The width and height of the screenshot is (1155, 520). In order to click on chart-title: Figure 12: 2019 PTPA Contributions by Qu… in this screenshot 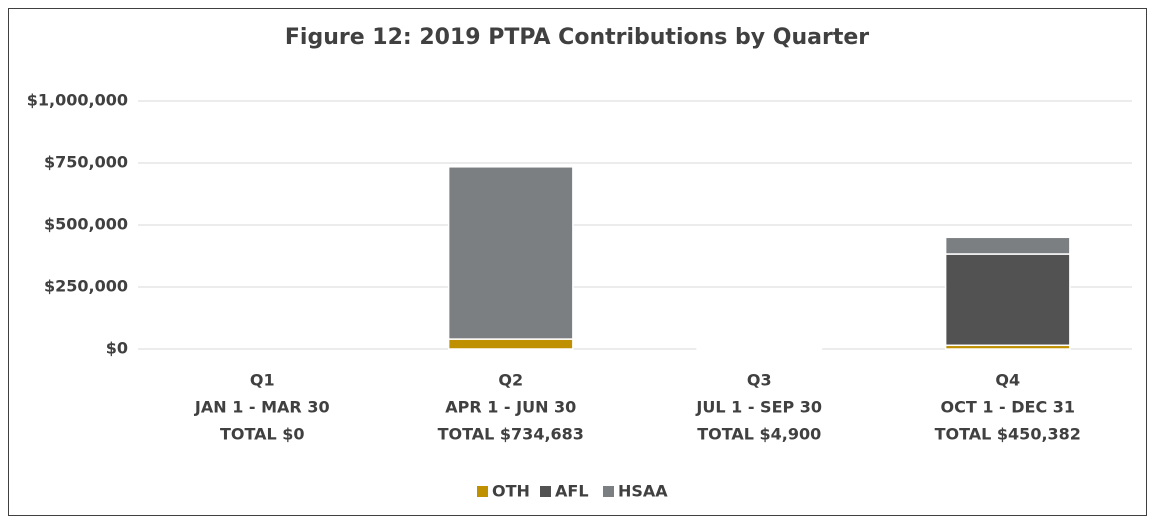, I will do `click(577, 37)`.